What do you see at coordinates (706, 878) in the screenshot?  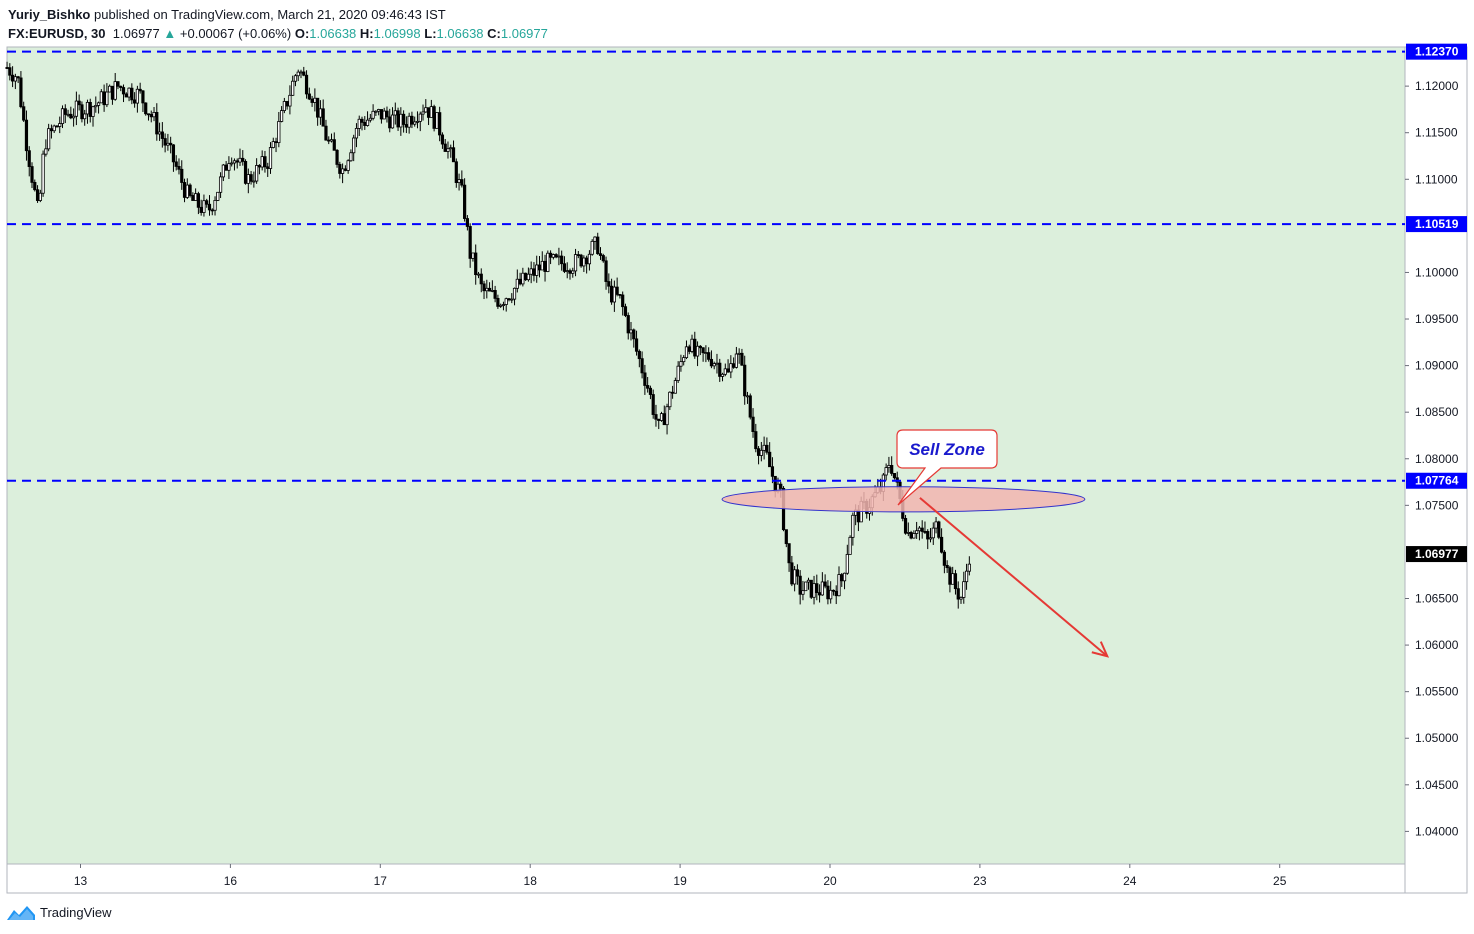 I see `time-axis` at bounding box center [706, 878].